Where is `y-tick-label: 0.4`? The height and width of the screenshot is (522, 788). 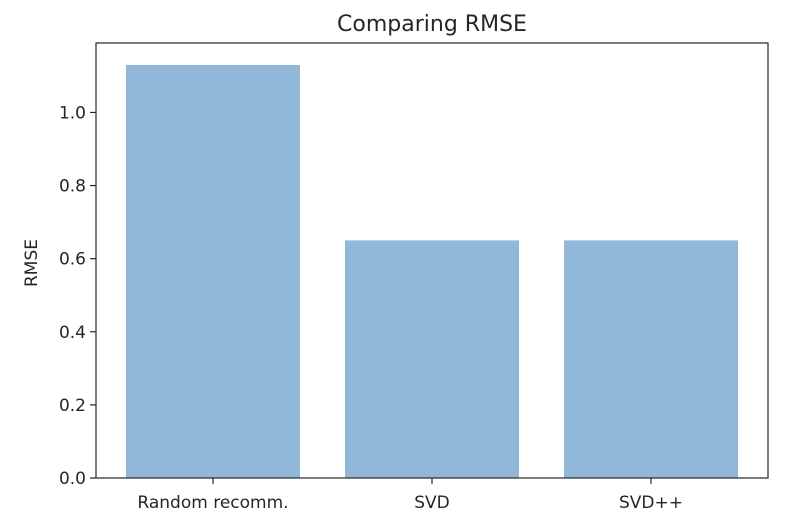 y-tick-label: 0.4 is located at coordinates (72, 333).